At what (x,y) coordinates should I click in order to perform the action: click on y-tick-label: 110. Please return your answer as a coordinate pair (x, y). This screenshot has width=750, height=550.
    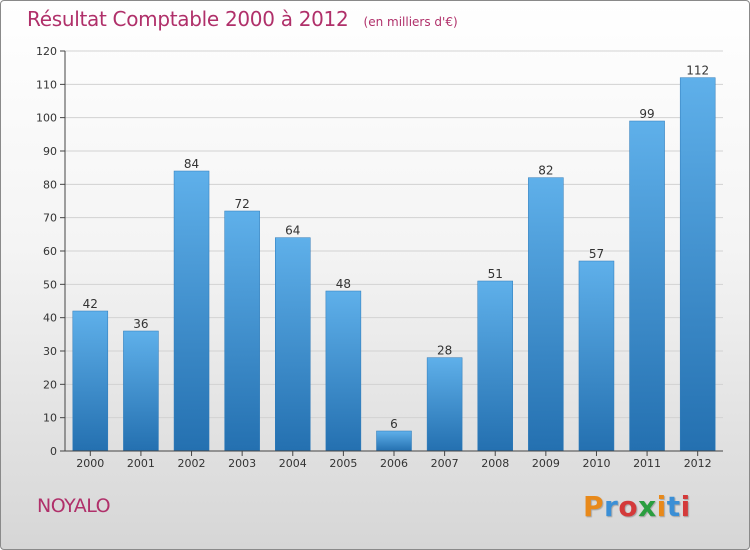
    Looking at the image, I should click on (46, 84).